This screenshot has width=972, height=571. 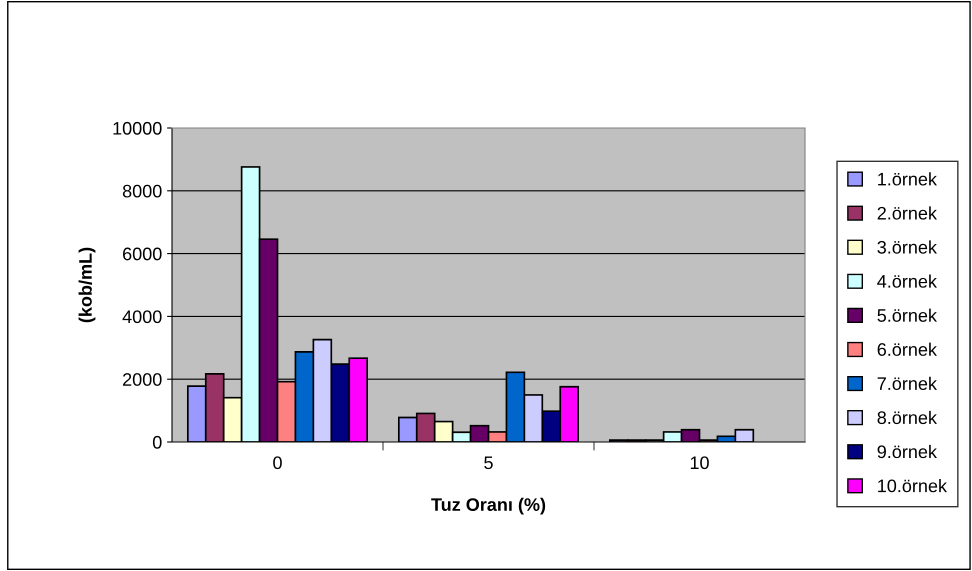 What do you see at coordinates (142, 317) in the screenshot?
I see `y-tick-label: 4000` at bounding box center [142, 317].